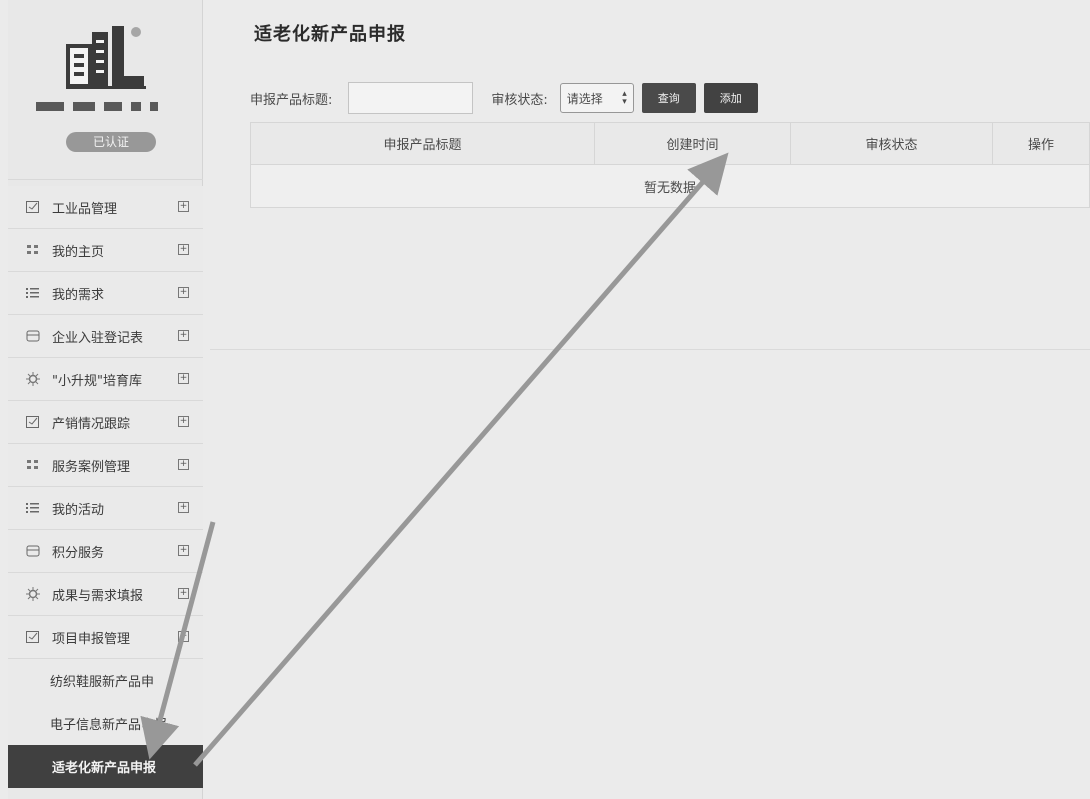 The height and width of the screenshot is (799, 1090). I want to click on sidebar-item-label: 产销情况跟踪, so click(91, 424).